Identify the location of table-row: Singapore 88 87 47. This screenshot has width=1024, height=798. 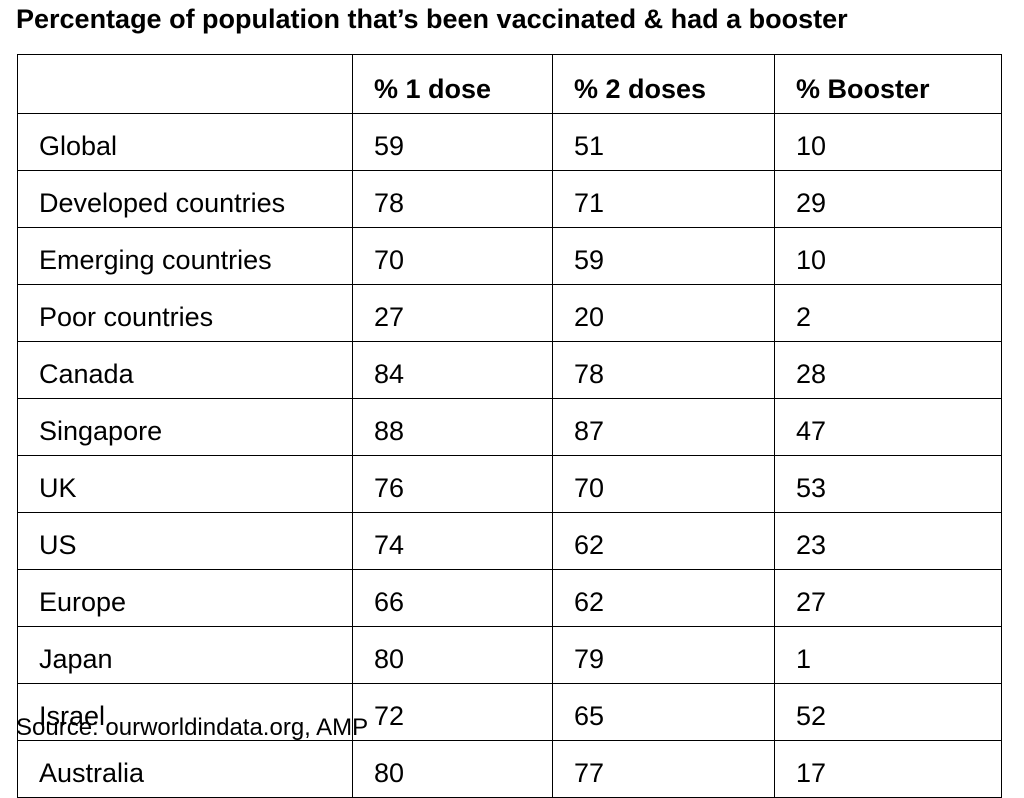
(509, 427).